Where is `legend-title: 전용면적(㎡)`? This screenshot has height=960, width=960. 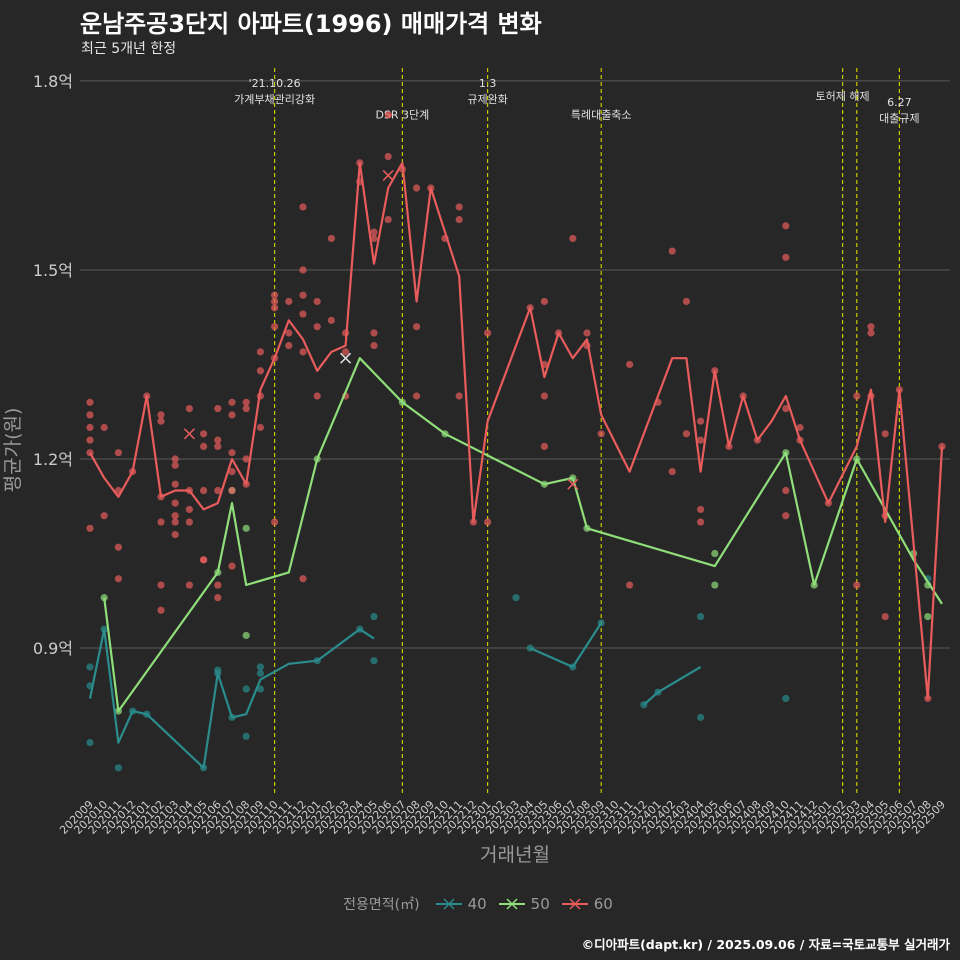
legend-title: 전용면적(㎡) is located at coordinates (381, 905).